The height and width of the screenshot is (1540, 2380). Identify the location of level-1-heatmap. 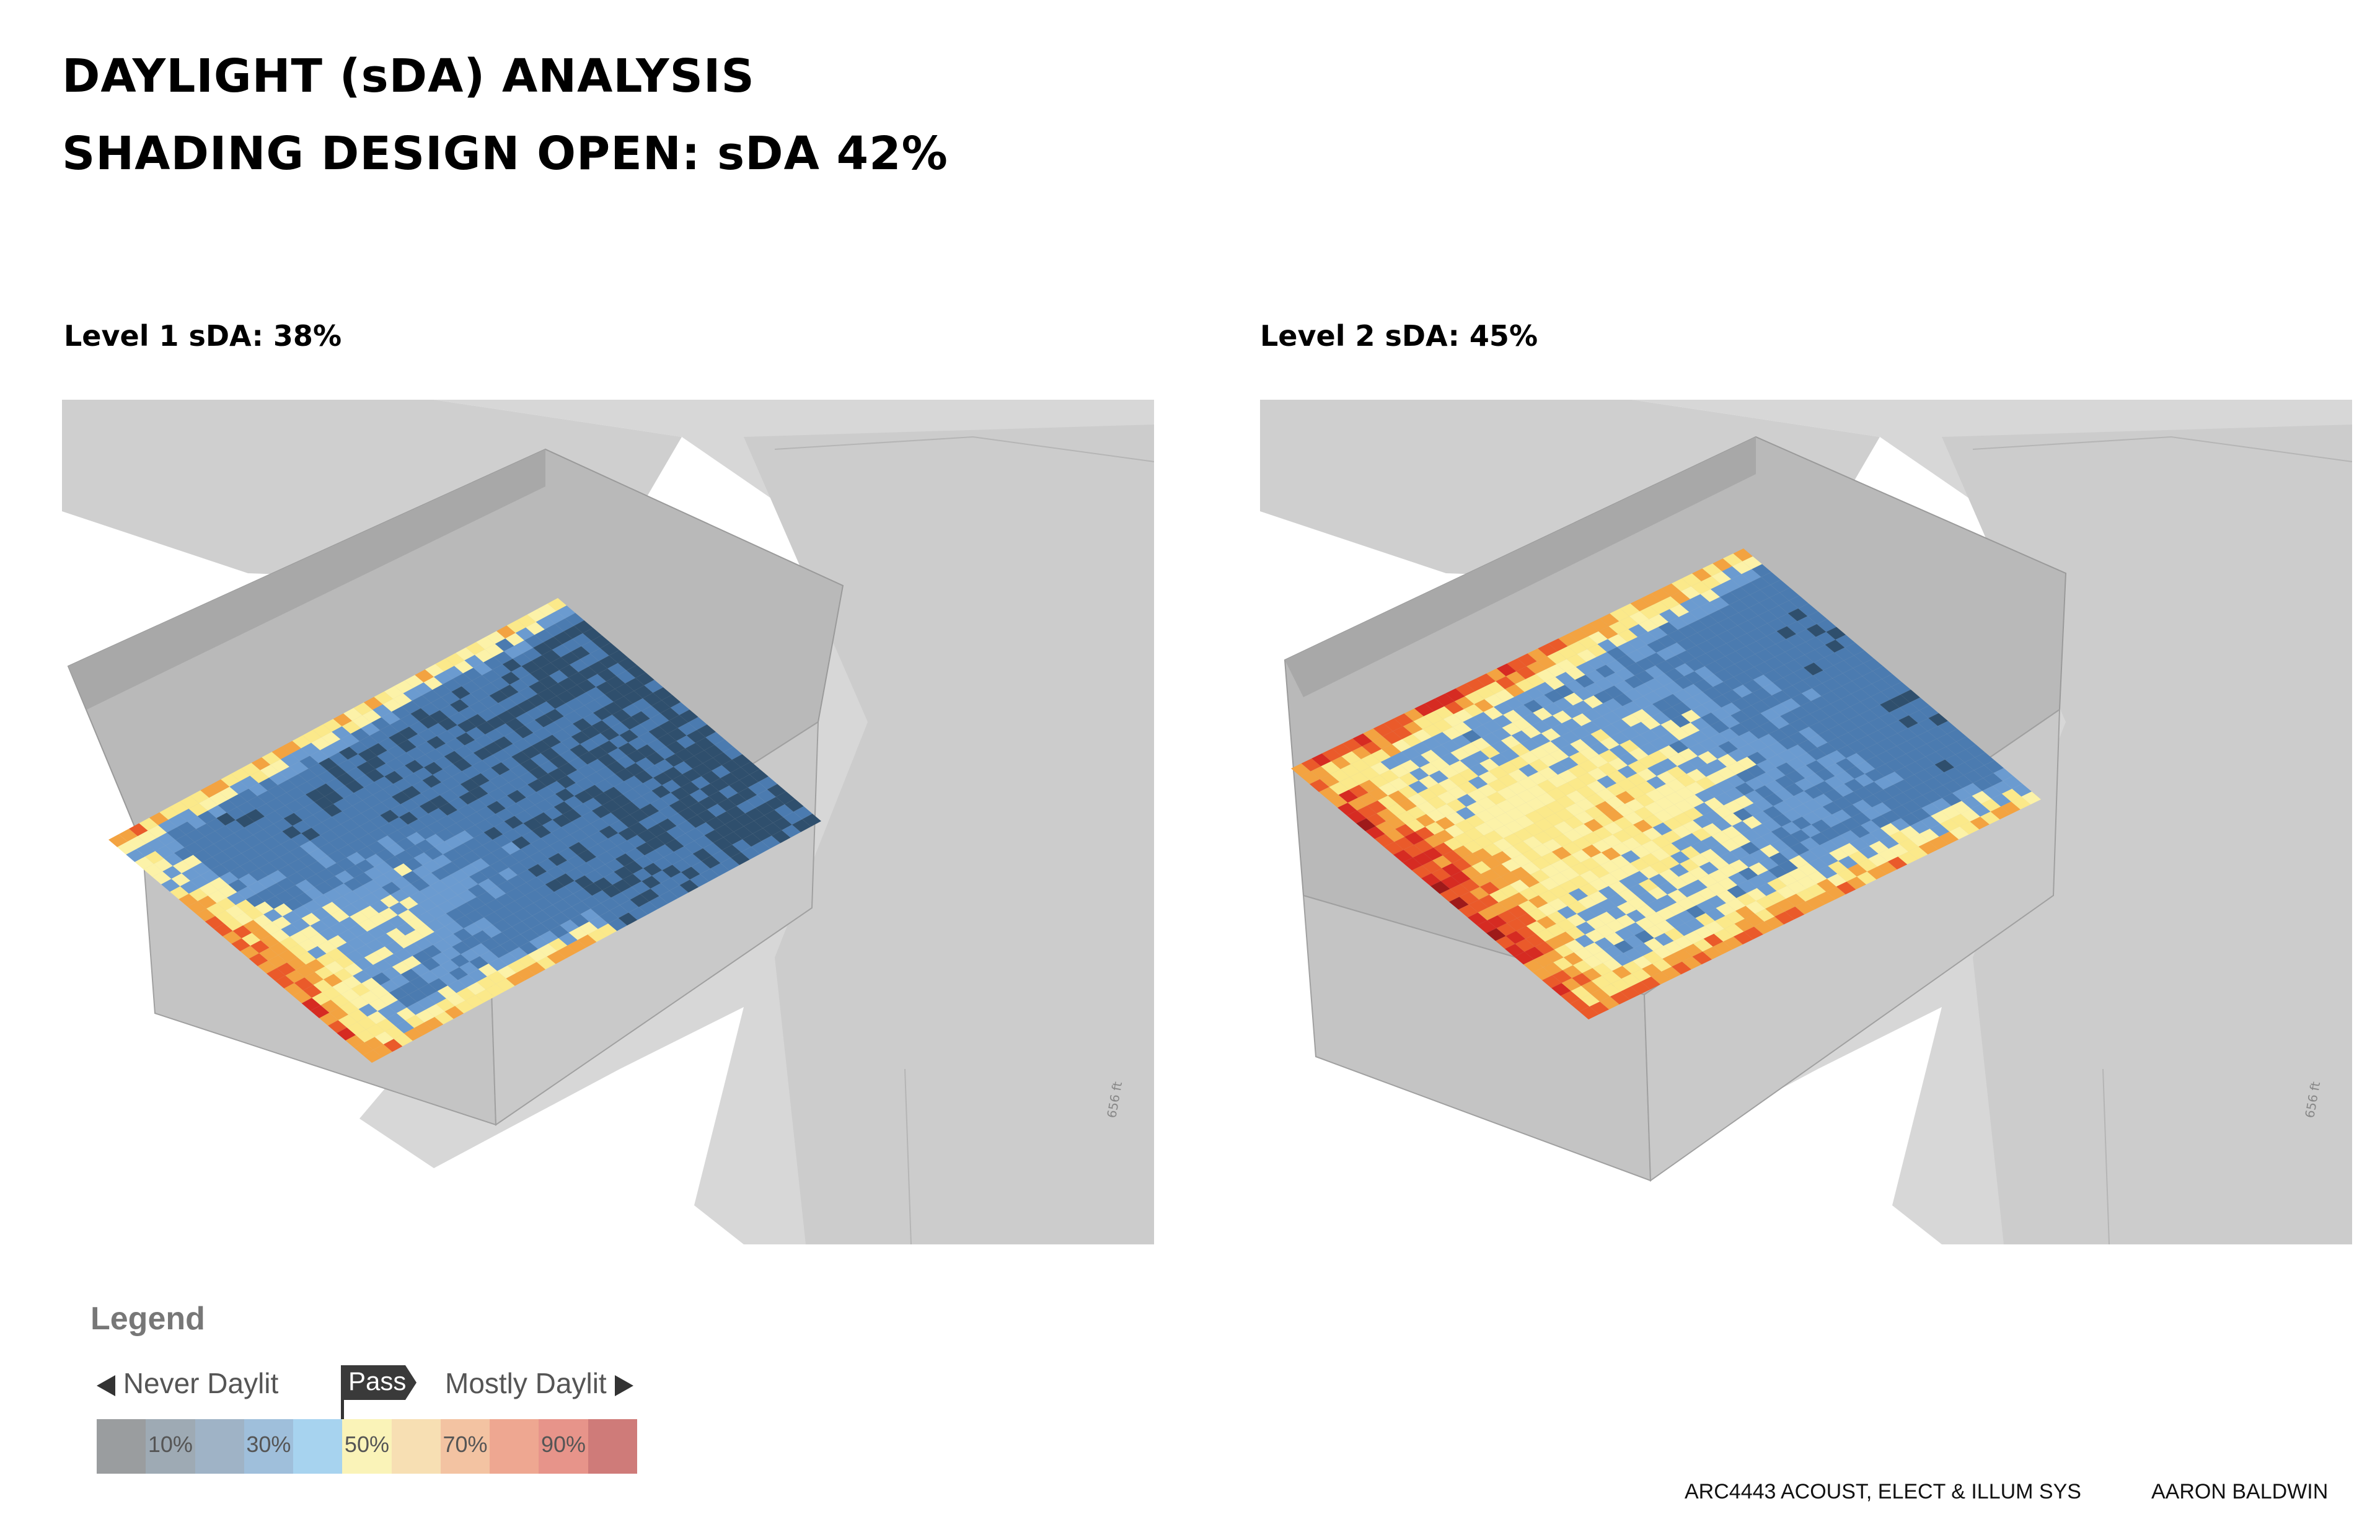
(464, 830).